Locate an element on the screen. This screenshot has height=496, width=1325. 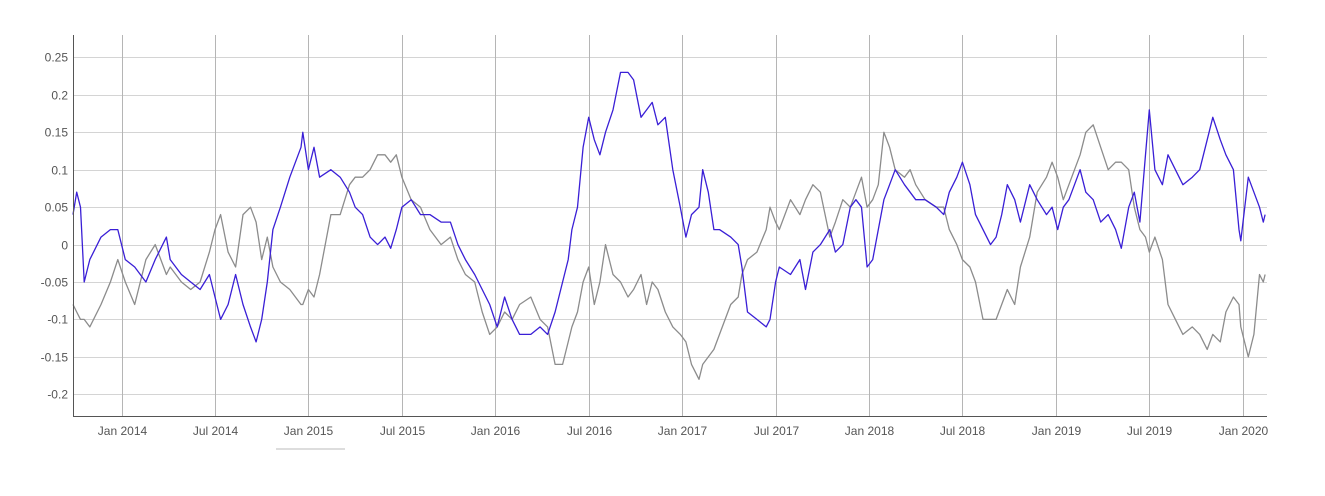
x-tick-label: Jan 2019 is located at coordinates (1057, 431).